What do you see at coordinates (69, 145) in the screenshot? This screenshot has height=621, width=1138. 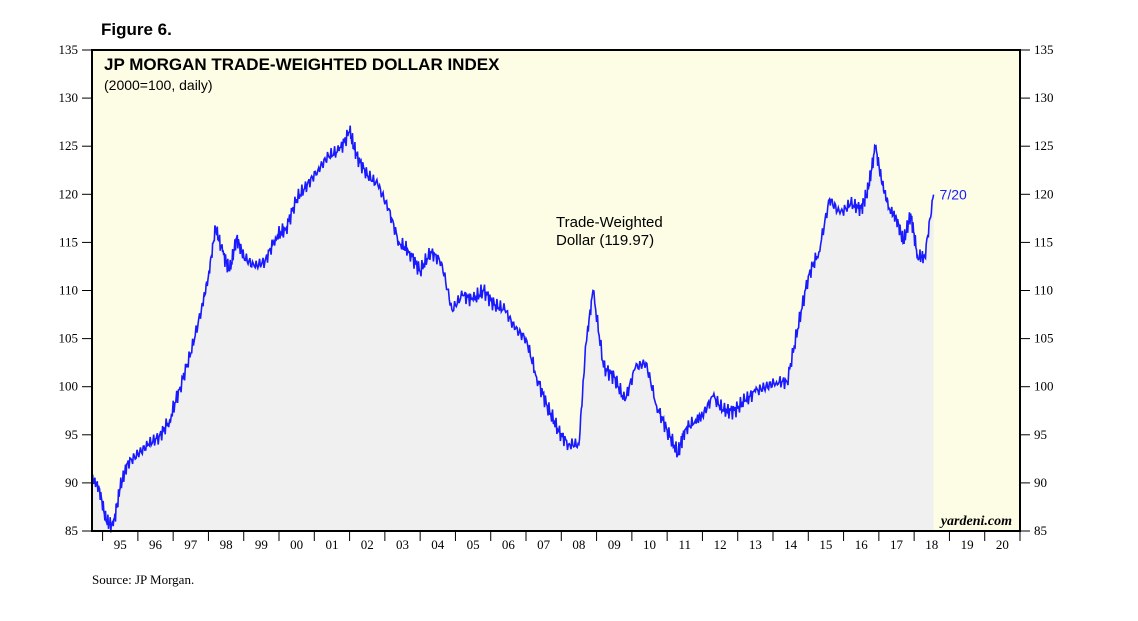 I see `y-tick-label-left: 125` at bounding box center [69, 145].